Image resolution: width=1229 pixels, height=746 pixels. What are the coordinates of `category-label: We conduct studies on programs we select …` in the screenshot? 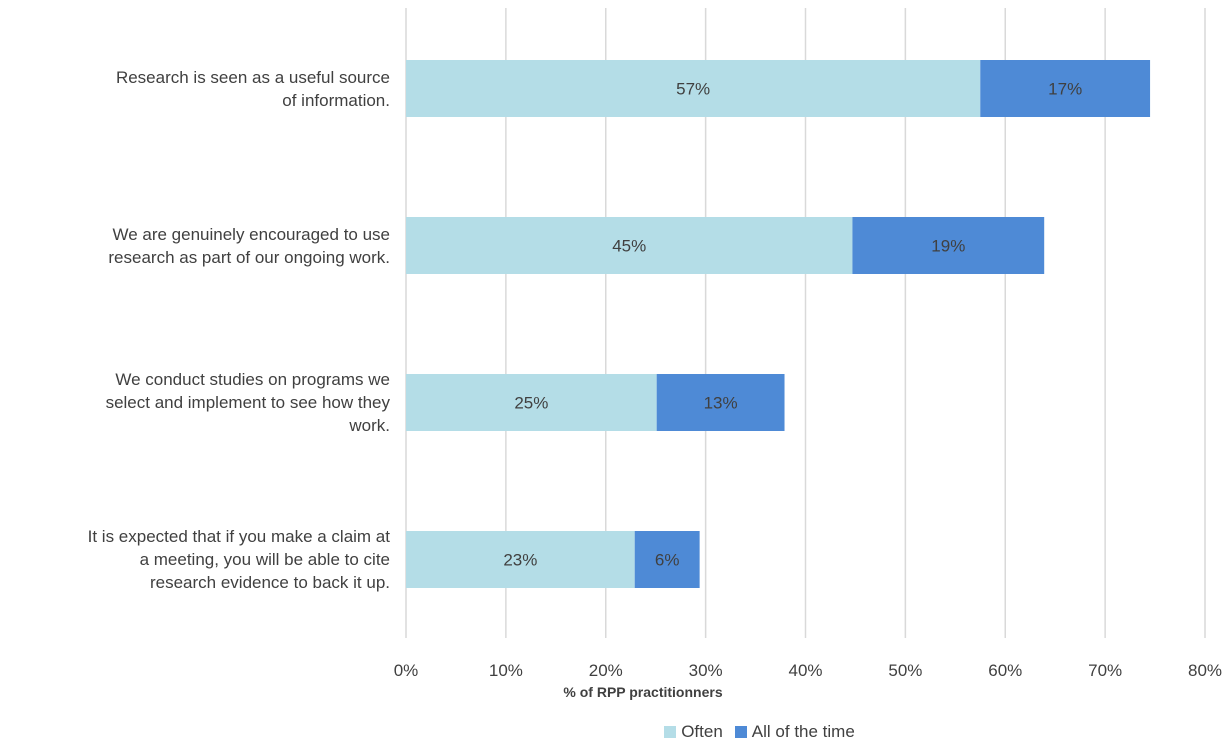 It's located at (195, 402).